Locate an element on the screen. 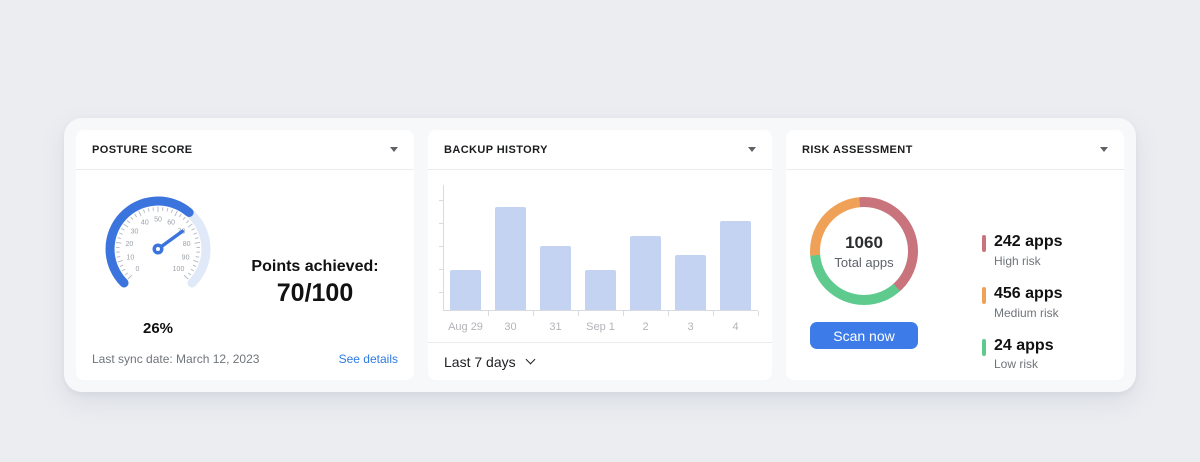 This screenshot has height=462, width=1200. points-achieved-label: Points achieved: is located at coordinates (315, 266).